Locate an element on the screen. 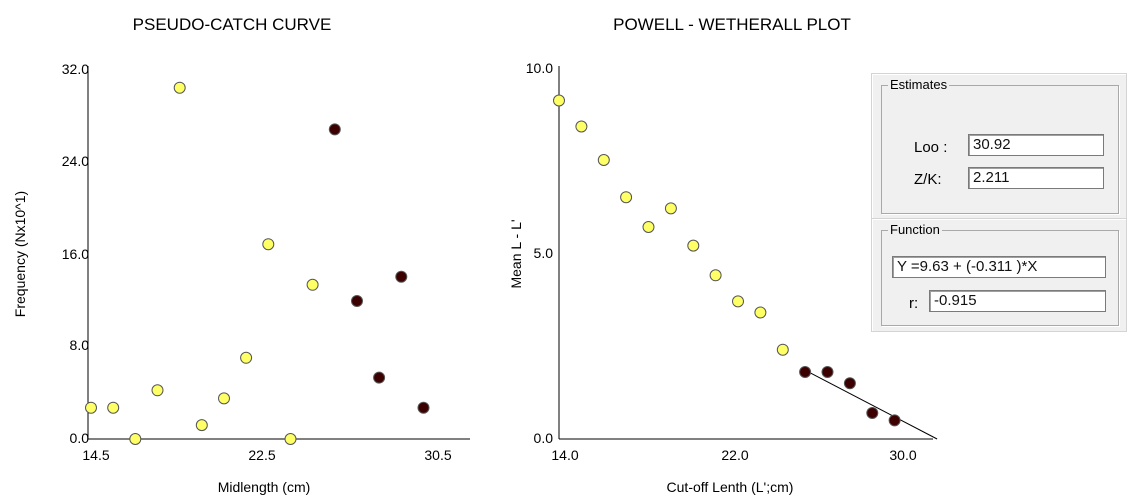 The width and height of the screenshot is (1133, 499). chart2-ytick-2: 10.0 is located at coordinates (539, 68).